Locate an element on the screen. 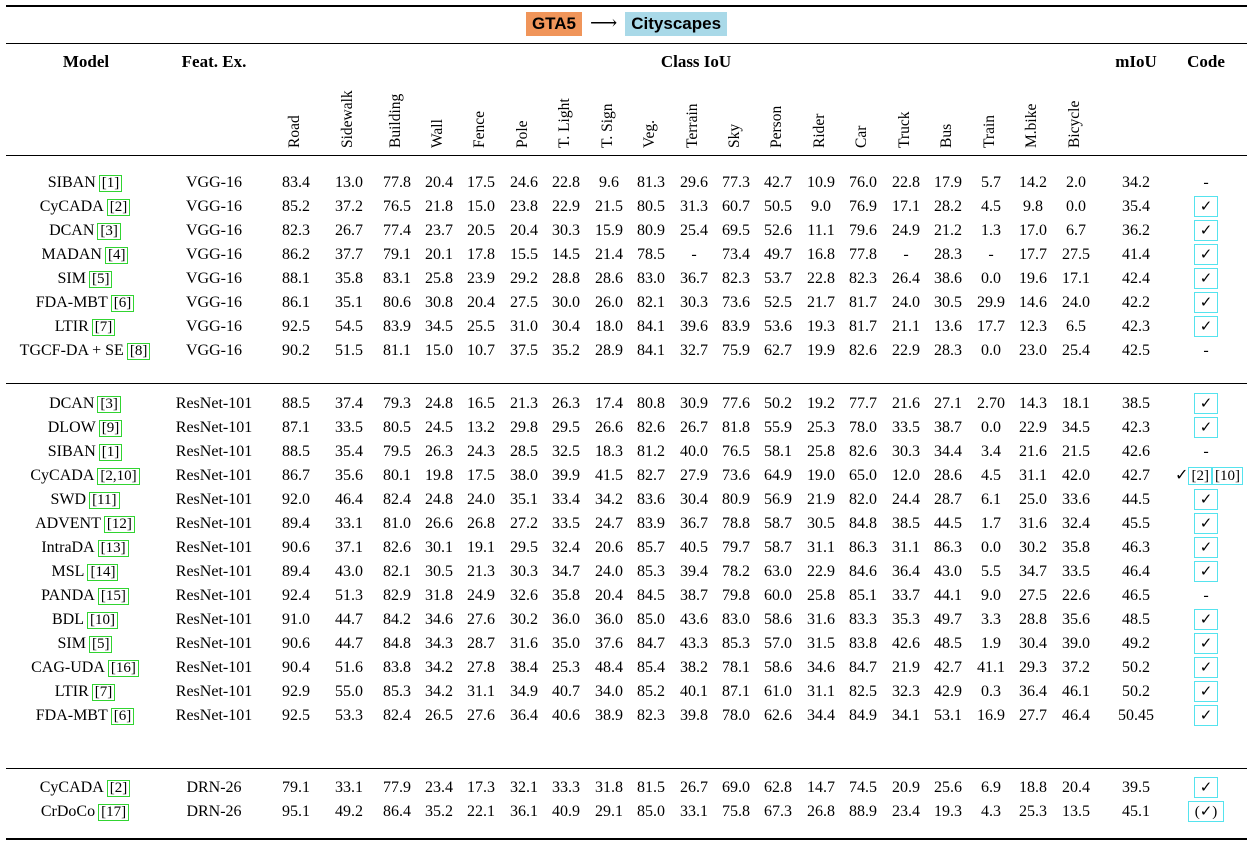 The width and height of the screenshot is (1253, 842). iou-cell: 86.1 is located at coordinates (296, 302).